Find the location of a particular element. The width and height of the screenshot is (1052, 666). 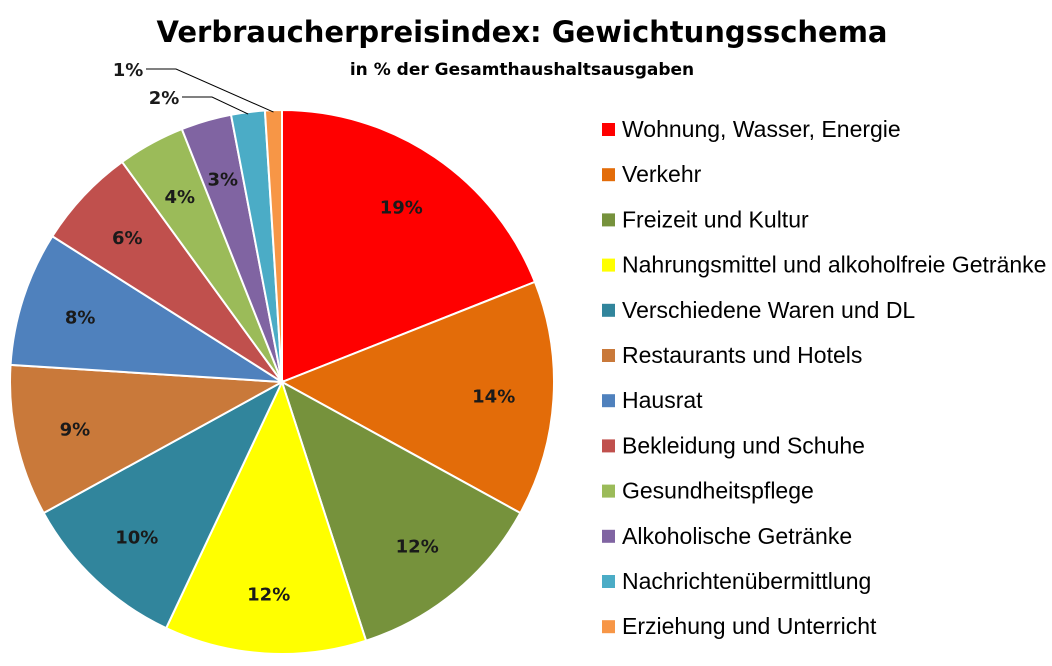

legend-item: Bekleidung und Schuhe is located at coordinates (733, 445).